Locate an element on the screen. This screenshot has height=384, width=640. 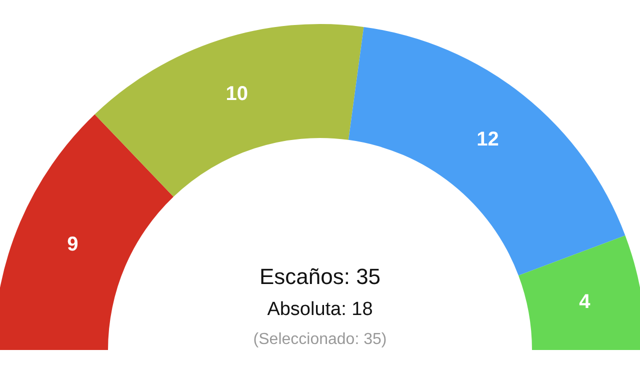
text: Escaños: 35 is located at coordinates (320, 276).